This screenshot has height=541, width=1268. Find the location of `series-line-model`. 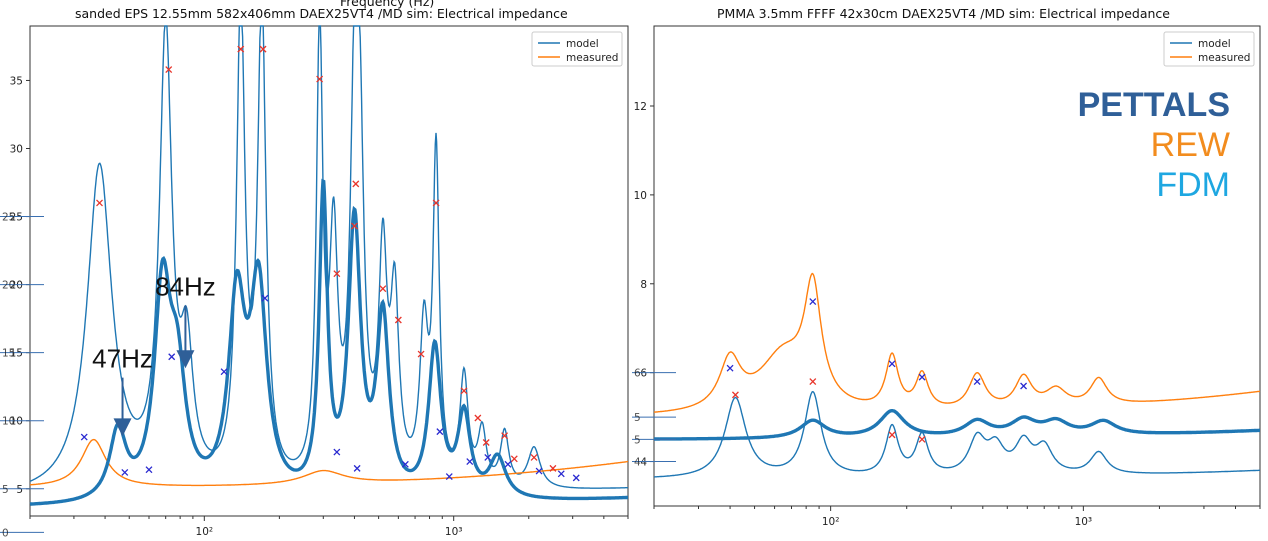

series-line-model is located at coordinates (957, 434).